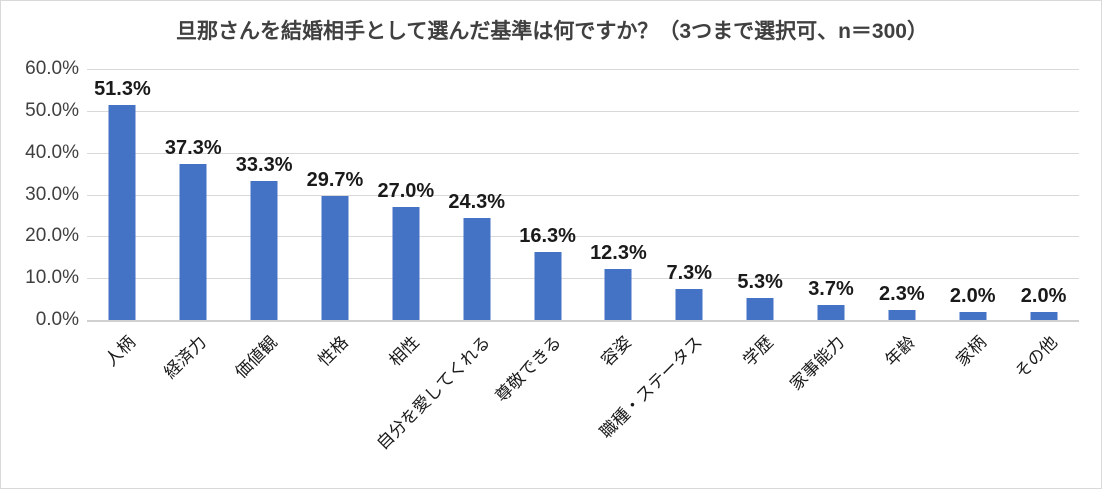 The image size is (1102, 489). I want to click on bar-value-label: 24.3%, so click(477, 202).